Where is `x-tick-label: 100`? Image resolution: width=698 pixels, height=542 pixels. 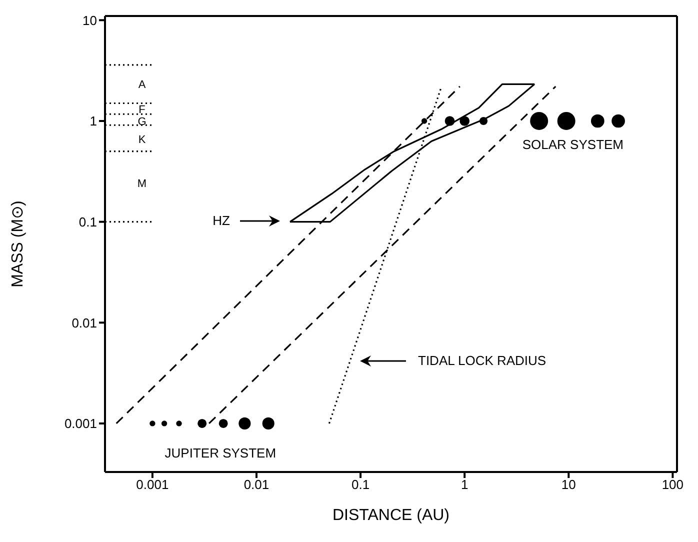 x-tick-label: 100 is located at coordinates (673, 484).